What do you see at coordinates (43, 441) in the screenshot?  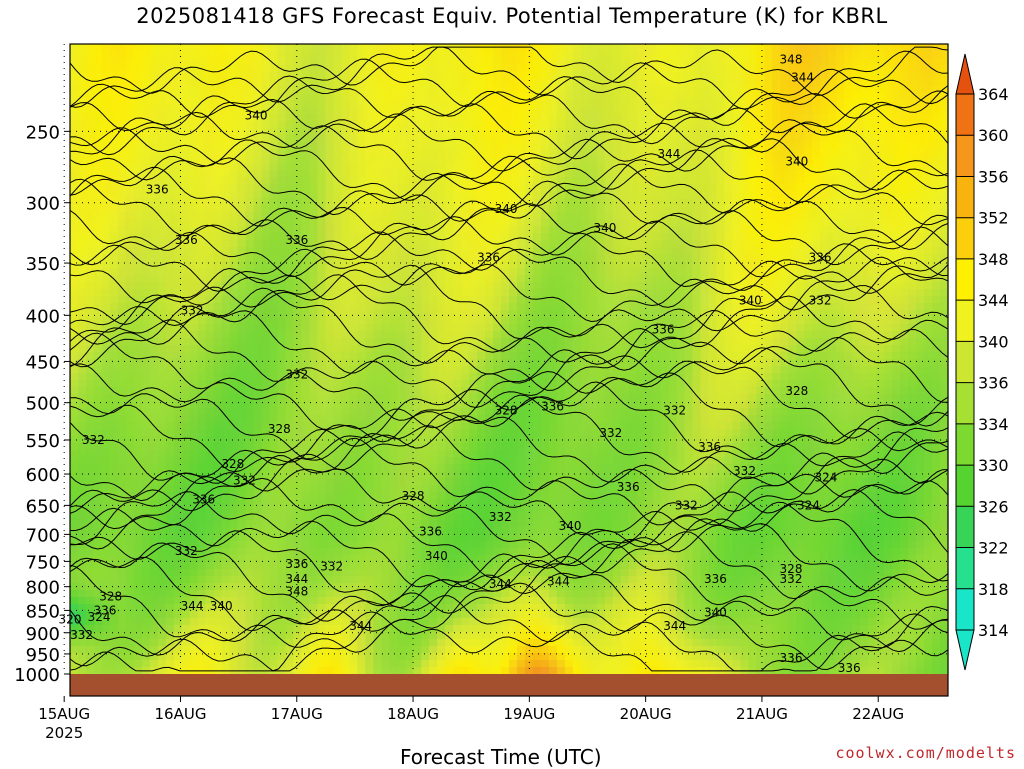 I see `y-tick-label: 550` at bounding box center [43, 441].